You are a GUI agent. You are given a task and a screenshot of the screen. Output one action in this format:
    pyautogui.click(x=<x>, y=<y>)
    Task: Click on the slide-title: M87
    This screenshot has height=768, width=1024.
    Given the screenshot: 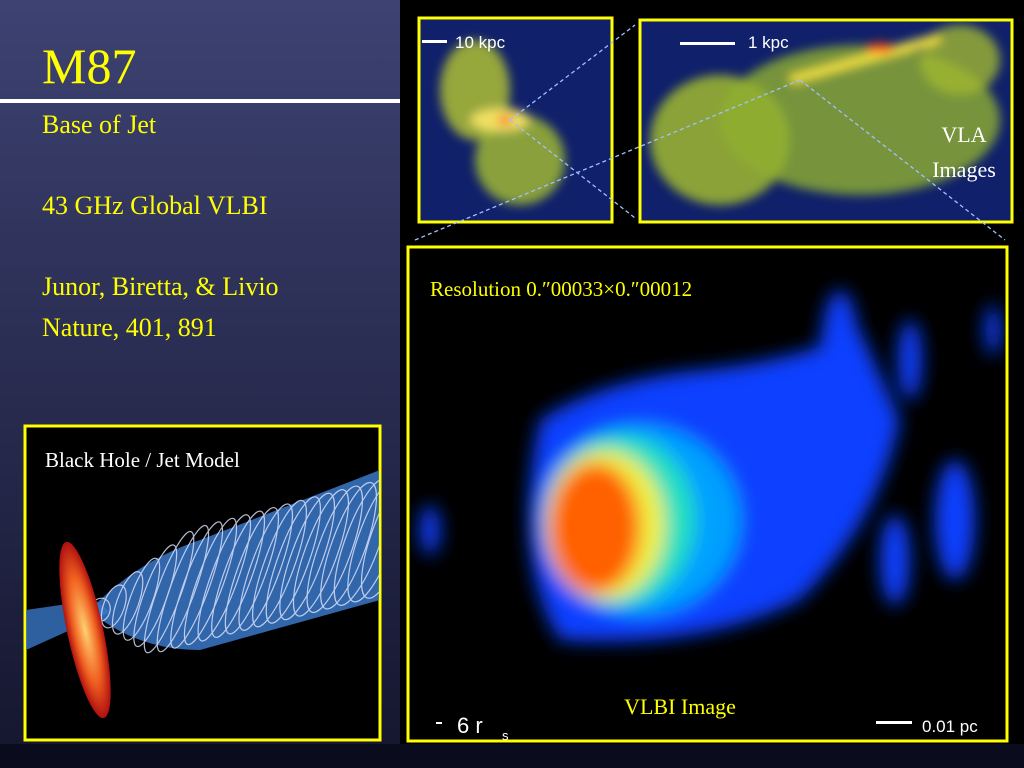 What is the action you would take?
    pyautogui.click(x=89, y=66)
    